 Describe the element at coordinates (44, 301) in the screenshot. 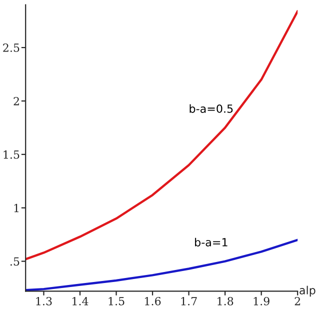

I see `x-tick-label: 1.3` at that location.